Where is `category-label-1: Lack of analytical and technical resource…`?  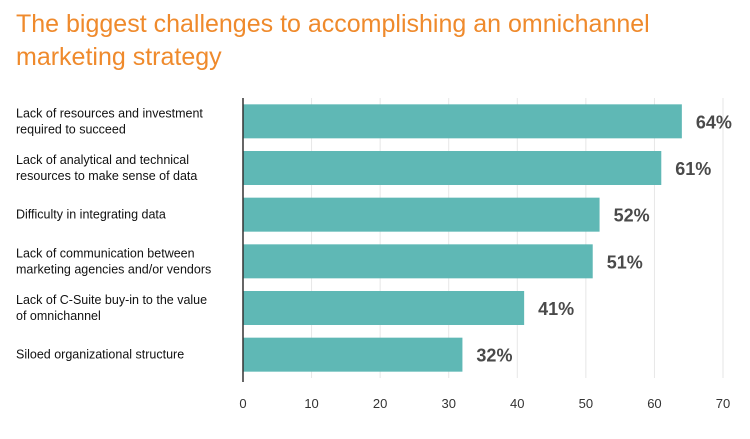
category-label-1: Lack of analytical and technical resource… is located at coordinates (106, 168).